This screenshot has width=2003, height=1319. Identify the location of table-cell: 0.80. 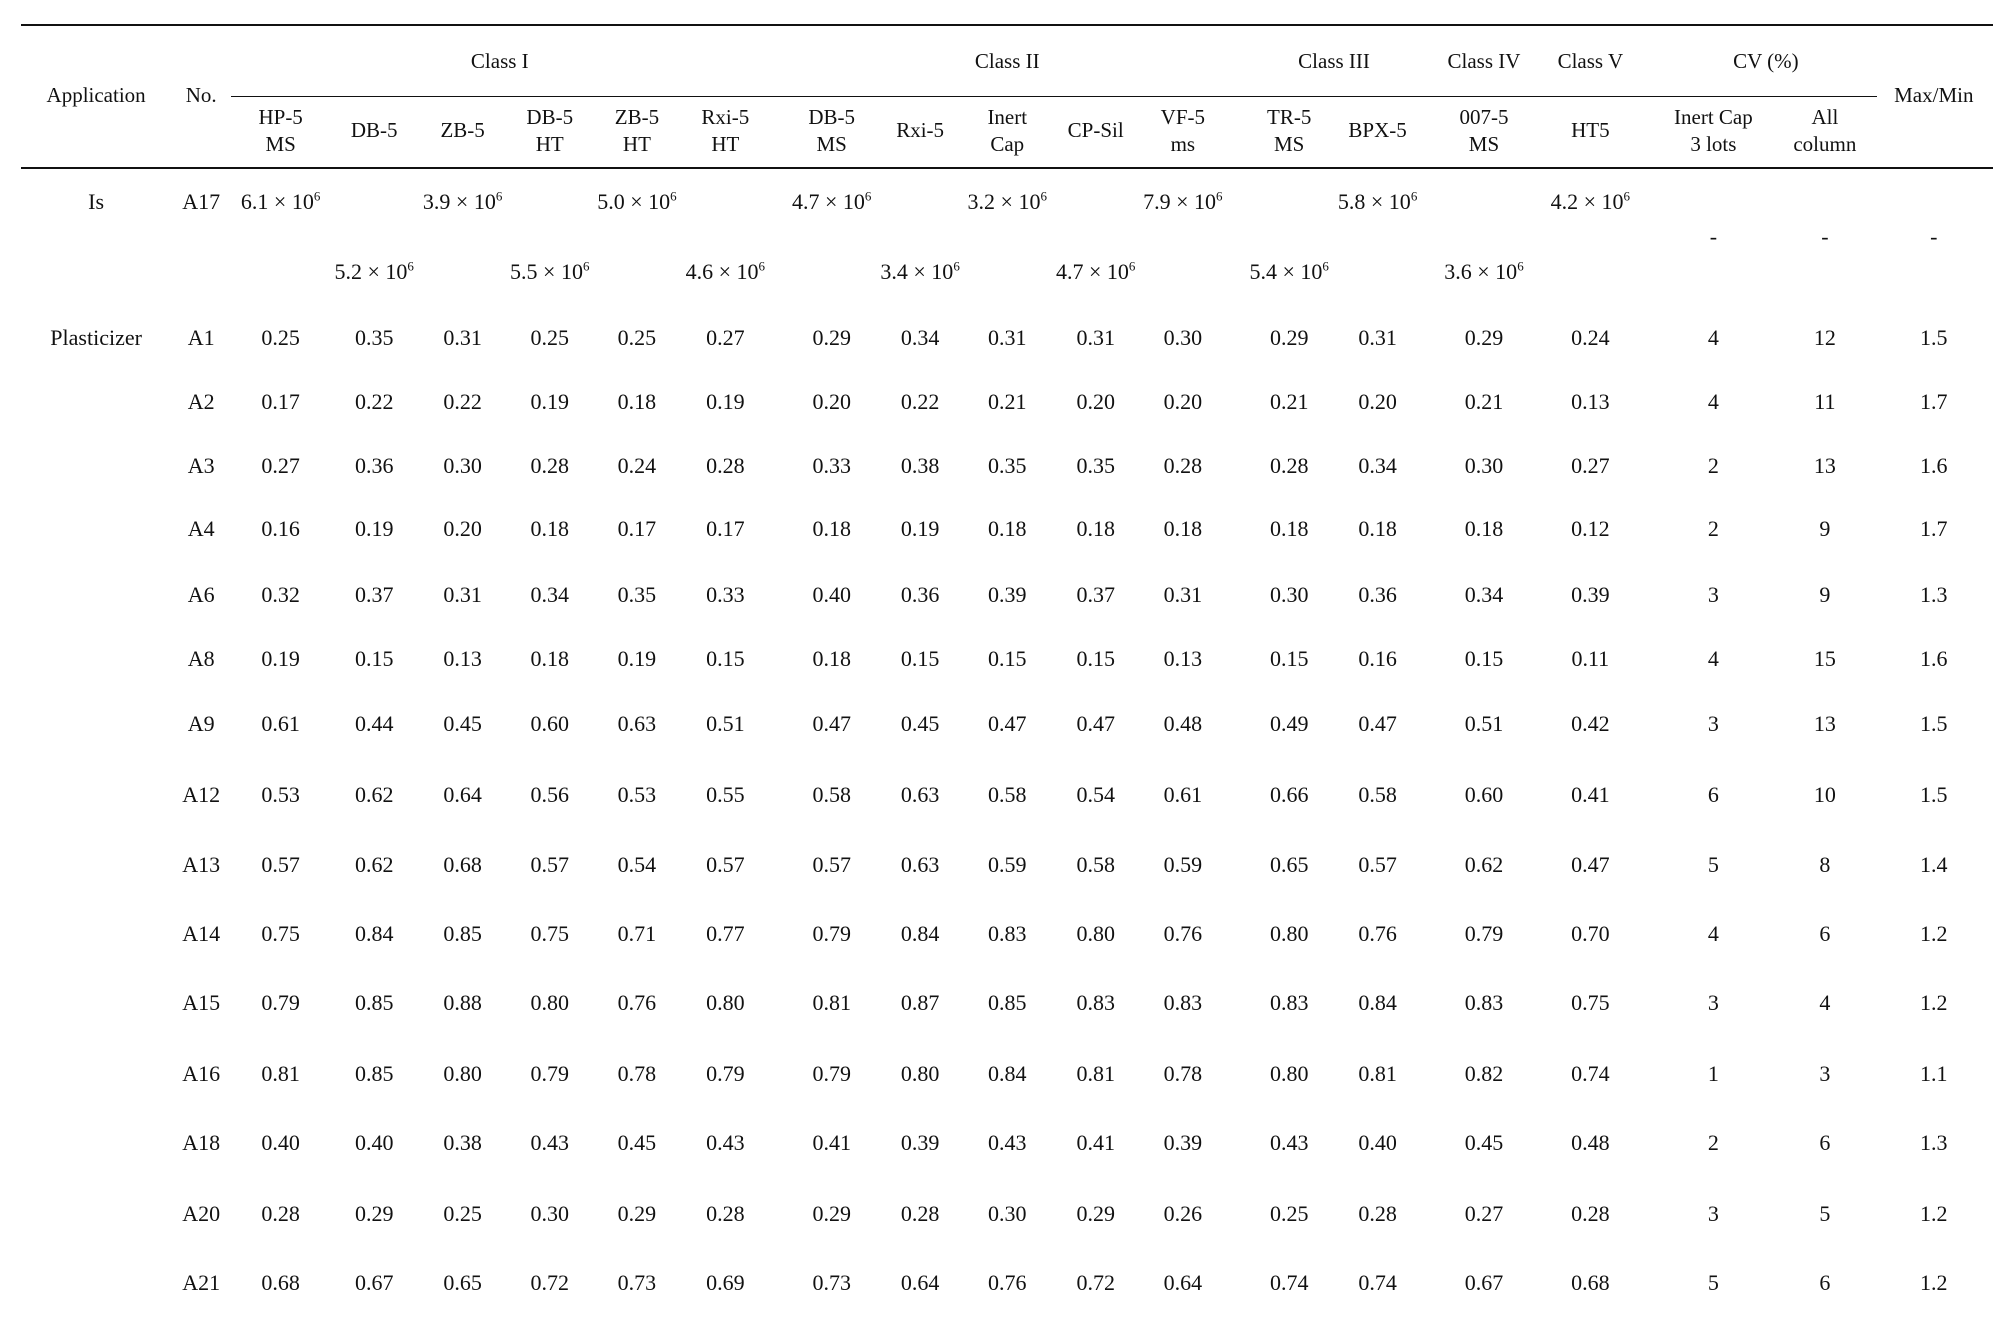
(462, 1073).